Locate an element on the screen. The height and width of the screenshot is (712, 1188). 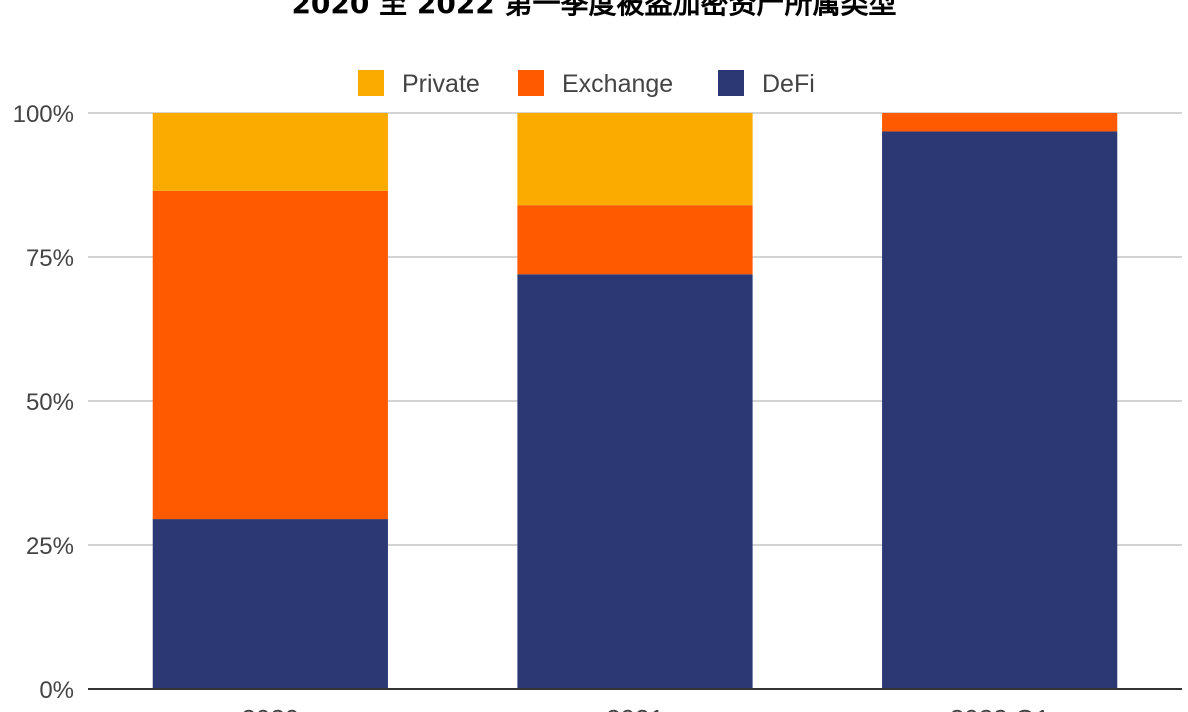
y-tick-label: 25% is located at coordinates (50, 546).